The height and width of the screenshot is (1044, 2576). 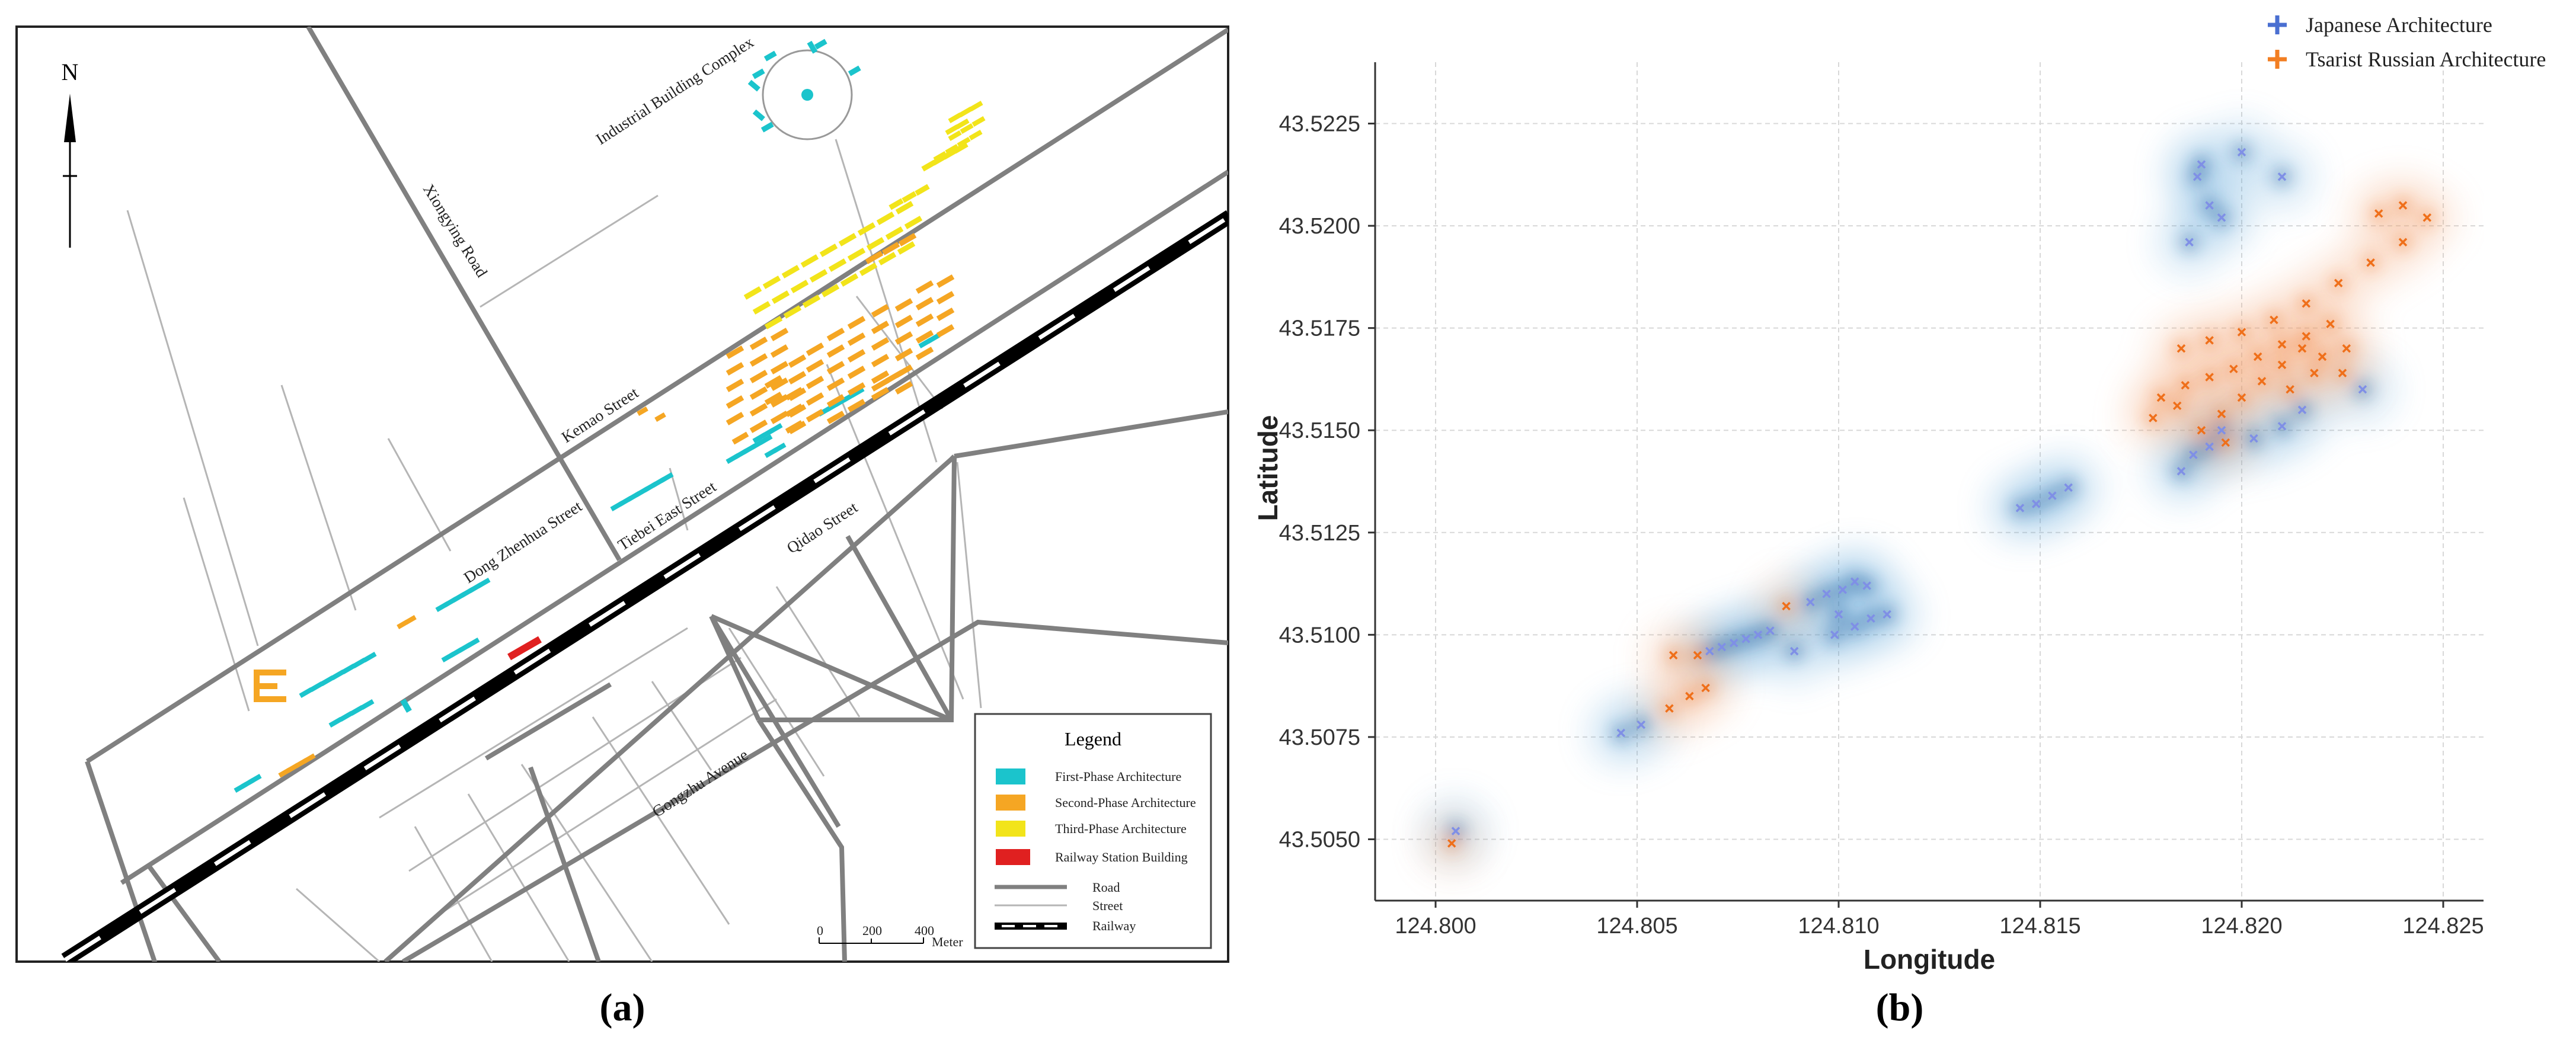 I want to click on scale-mid: 200, so click(x=872, y=930).